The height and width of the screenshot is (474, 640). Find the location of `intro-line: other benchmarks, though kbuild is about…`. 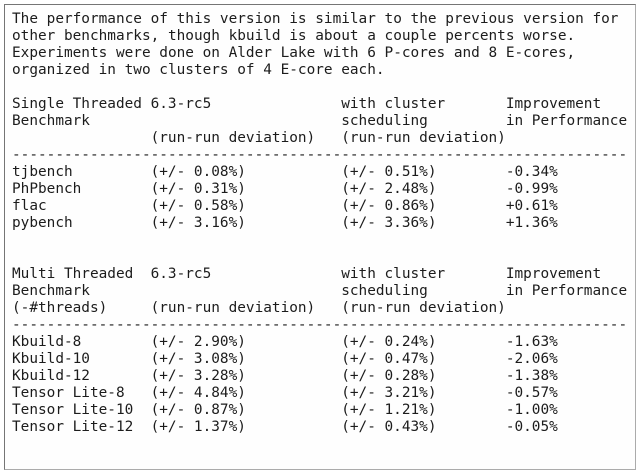

intro-line: other benchmarks, though kbuild is about… is located at coordinates (294, 36).